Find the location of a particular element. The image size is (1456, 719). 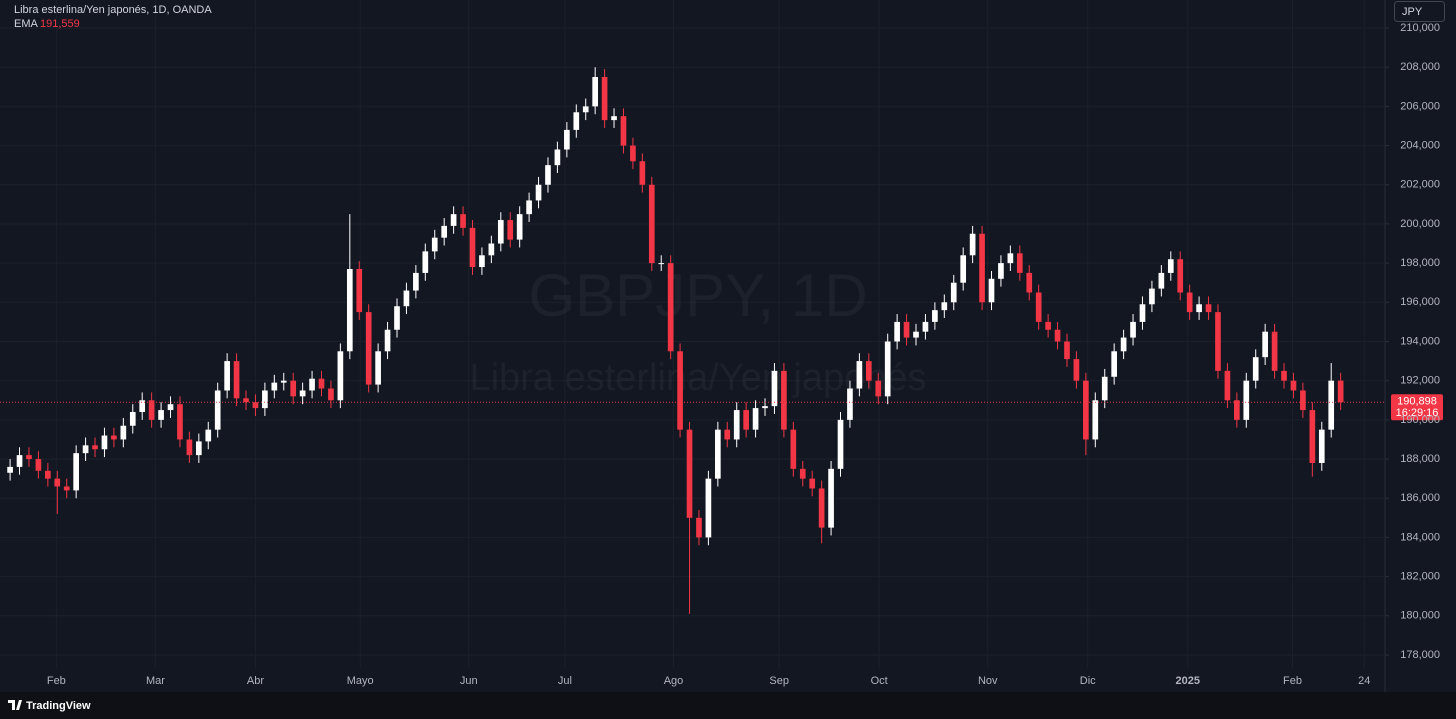

y-tick-label: 190,000 is located at coordinates (1420, 420).